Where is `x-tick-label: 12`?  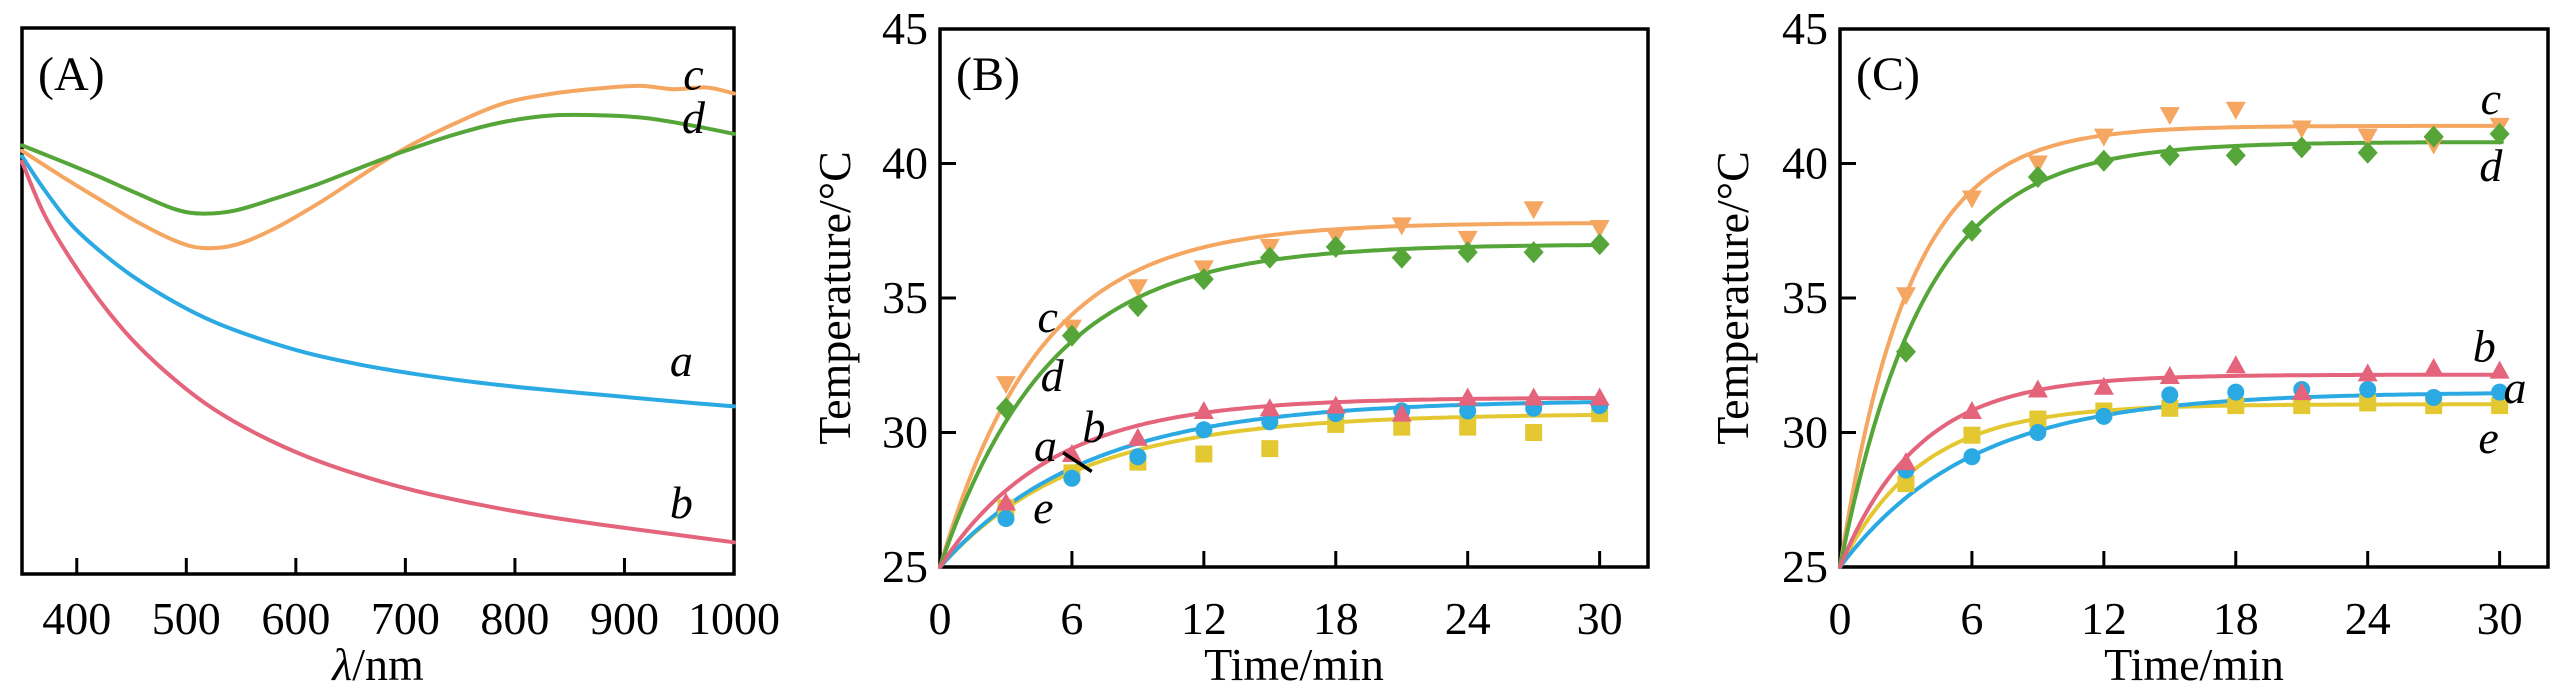
x-tick-label: 12 is located at coordinates (2104, 618).